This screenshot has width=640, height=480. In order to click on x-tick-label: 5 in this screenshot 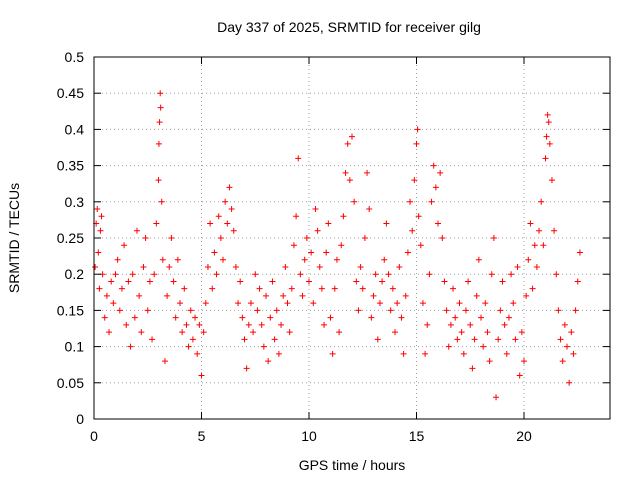, I will do `click(202, 436)`.